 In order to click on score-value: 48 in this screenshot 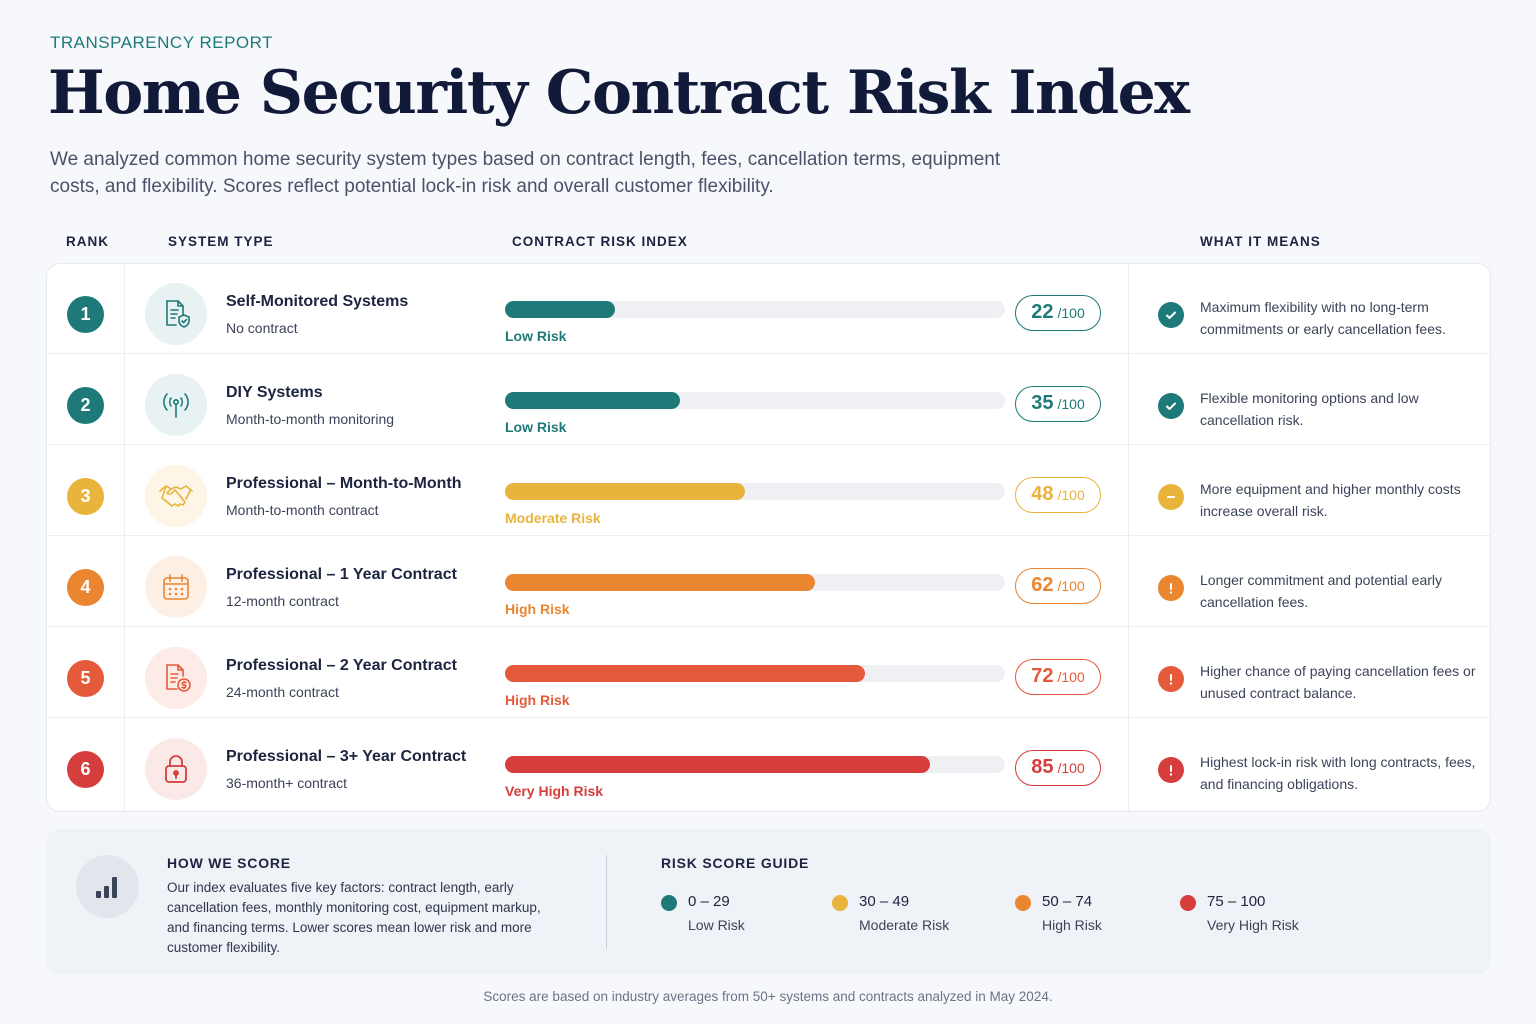, I will do `click(1042, 494)`.